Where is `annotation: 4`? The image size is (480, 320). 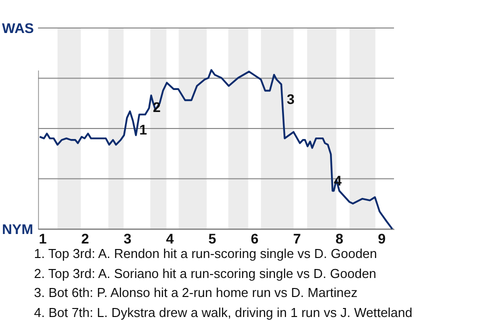
annotation: 4 is located at coordinates (338, 180).